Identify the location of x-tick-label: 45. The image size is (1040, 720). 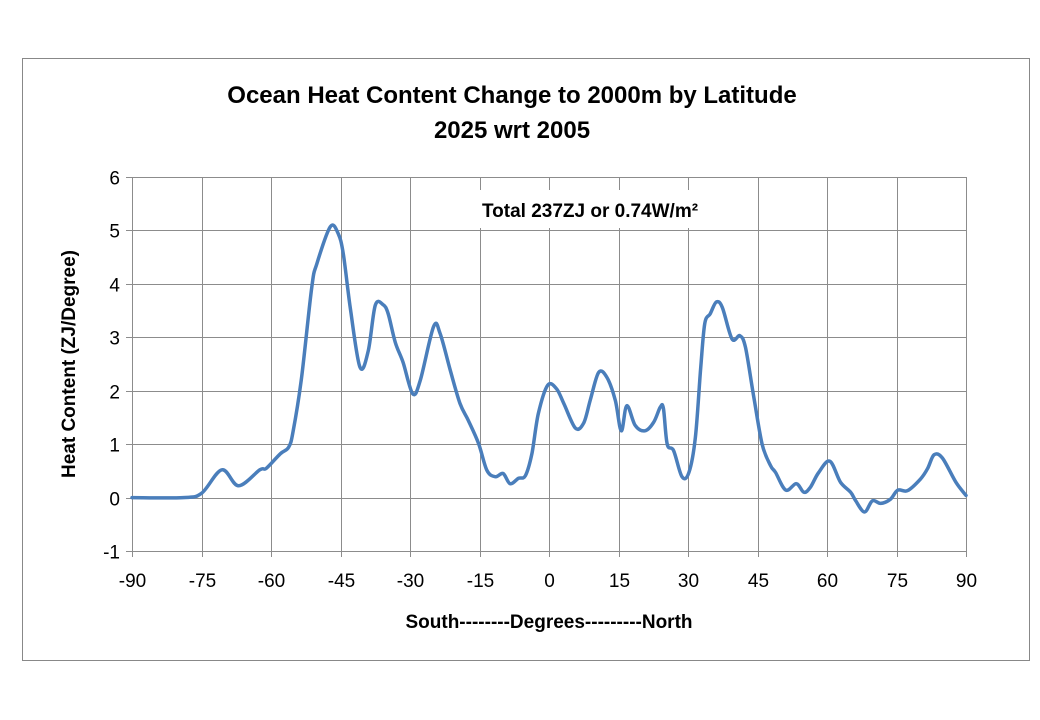
(758, 581).